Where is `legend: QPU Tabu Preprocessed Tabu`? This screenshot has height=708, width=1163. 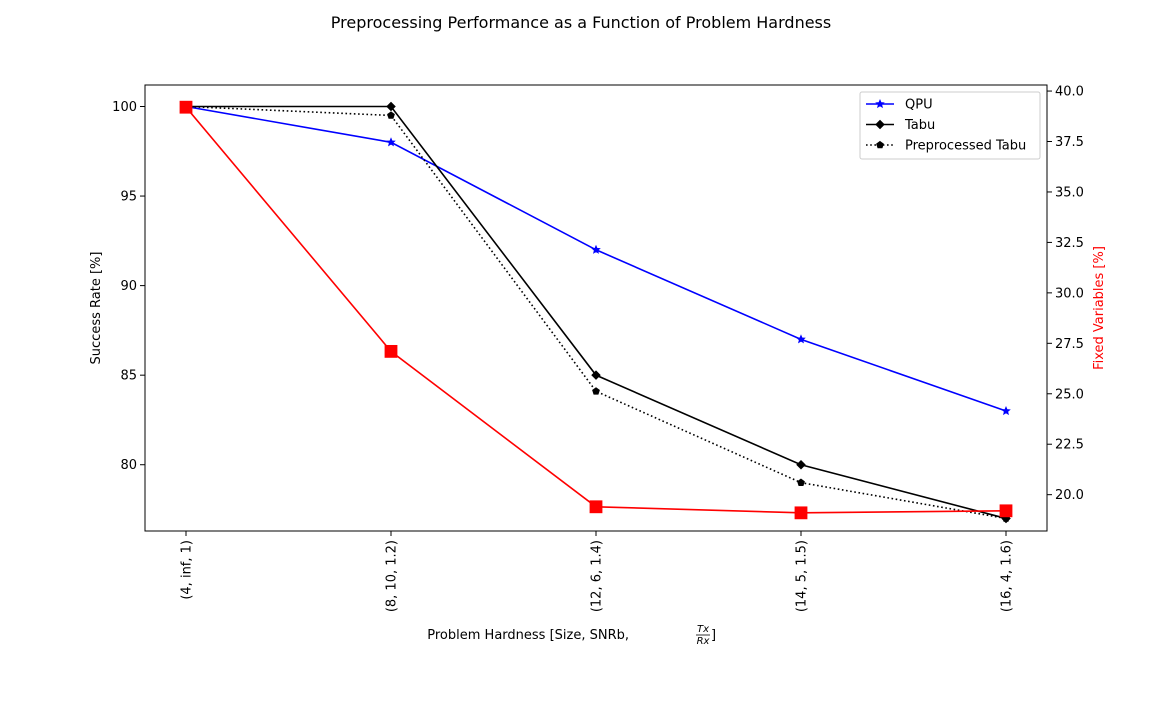
legend: QPU Tabu Preprocessed Tabu is located at coordinates (950, 125).